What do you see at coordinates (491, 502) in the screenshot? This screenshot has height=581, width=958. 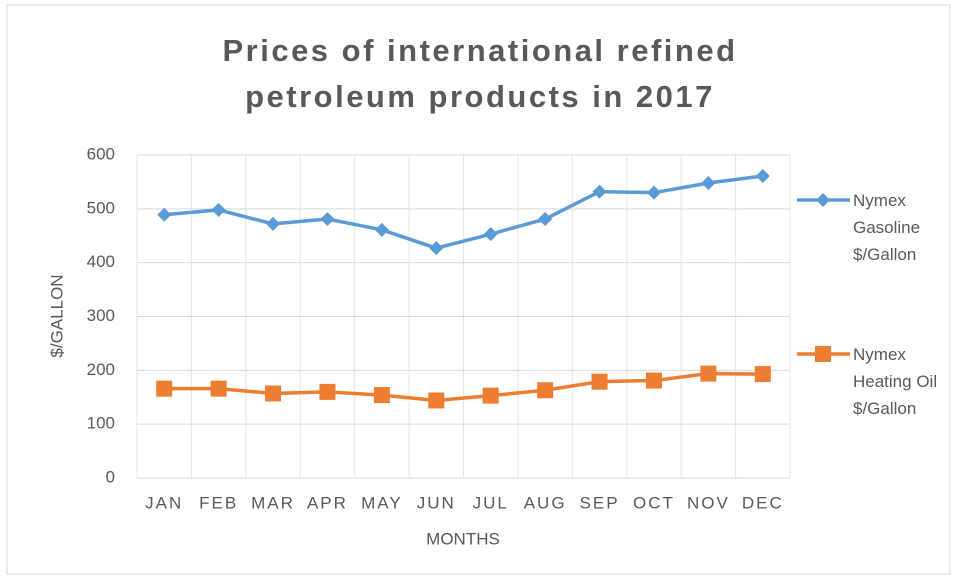 I see `x-tick-label: JUL` at bounding box center [491, 502].